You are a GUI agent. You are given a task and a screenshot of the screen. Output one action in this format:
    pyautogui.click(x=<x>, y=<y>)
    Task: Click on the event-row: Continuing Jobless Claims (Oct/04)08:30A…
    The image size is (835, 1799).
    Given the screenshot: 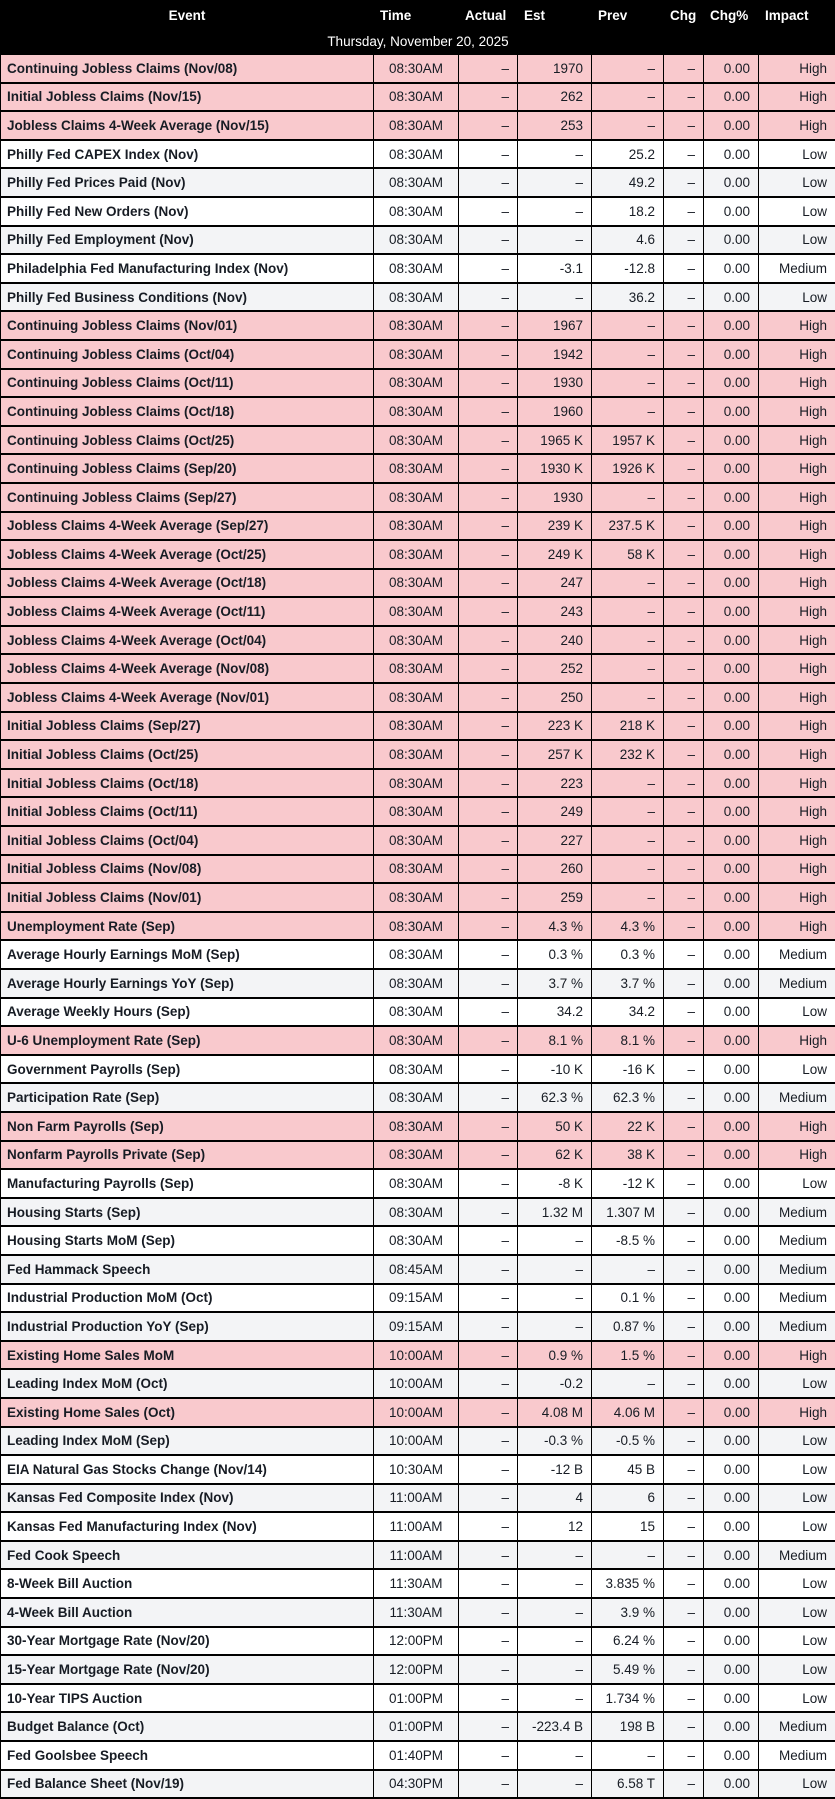 What is the action you would take?
    pyautogui.click(x=418, y=354)
    